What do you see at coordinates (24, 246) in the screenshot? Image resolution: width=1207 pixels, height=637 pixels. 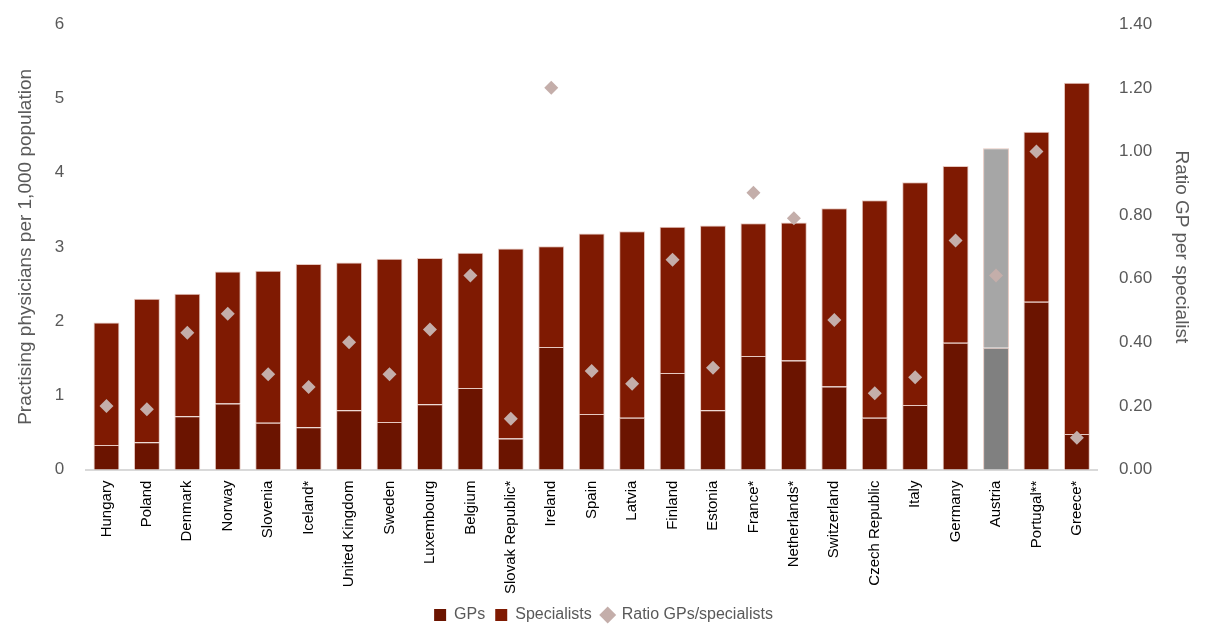 I see `y-axis-title: Practising physicians per 1,000 population` at bounding box center [24, 246].